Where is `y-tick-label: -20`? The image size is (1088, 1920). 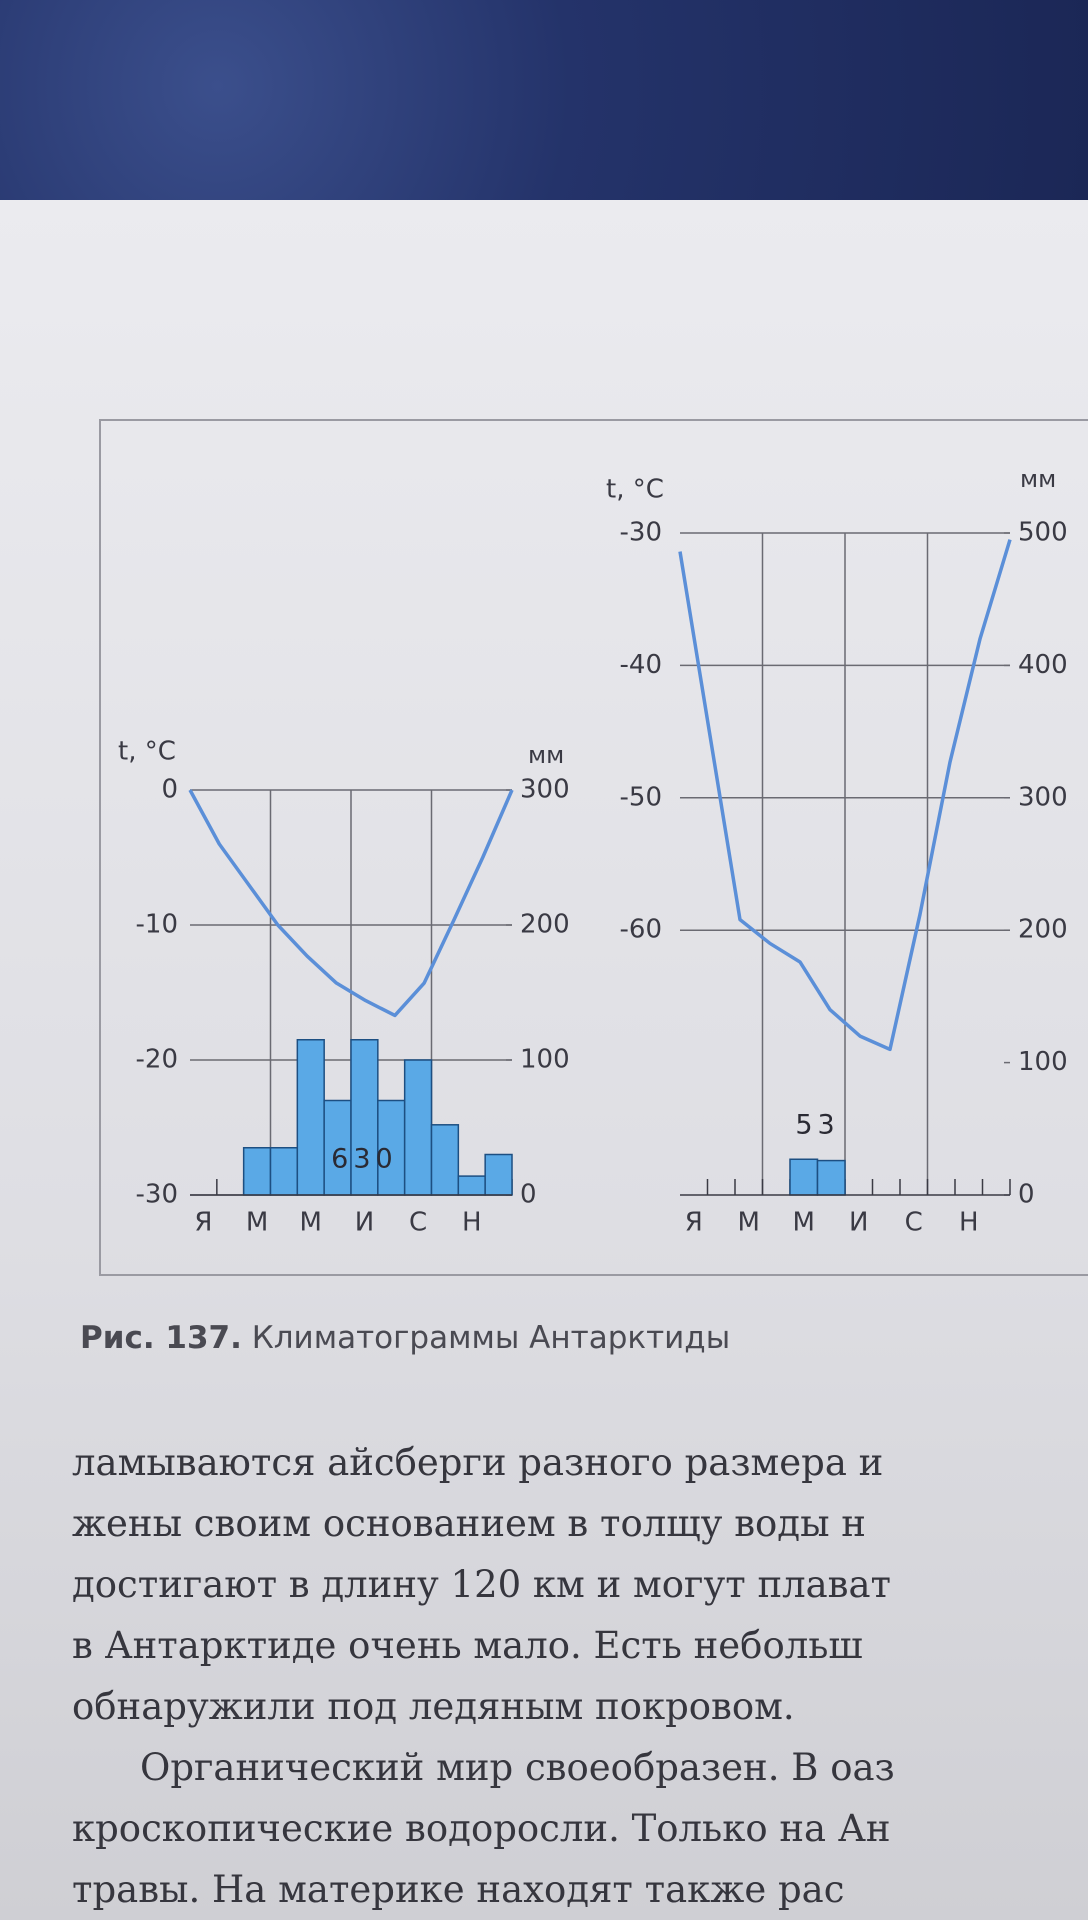 y-tick-label: -20 is located at coordinates (157, 1060).